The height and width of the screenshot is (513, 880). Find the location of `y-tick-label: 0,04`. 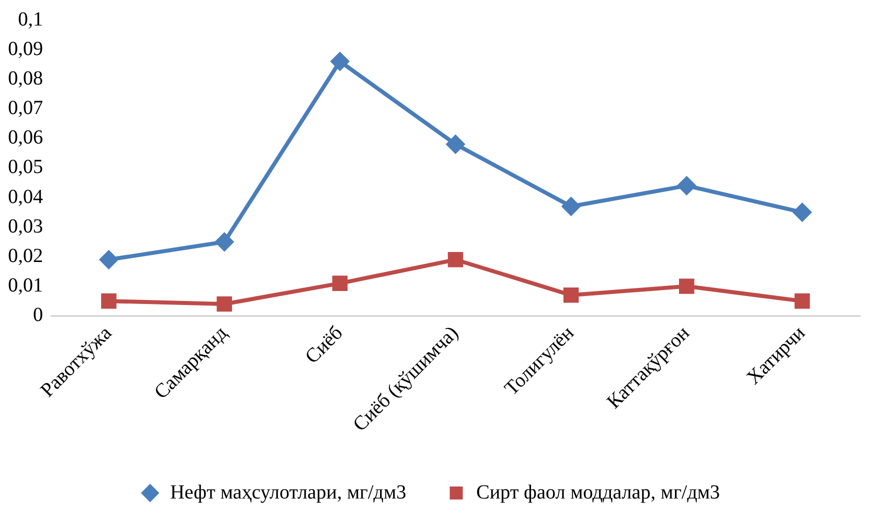

y-tick-label: 0,04 is located at coordinates (25, 197).